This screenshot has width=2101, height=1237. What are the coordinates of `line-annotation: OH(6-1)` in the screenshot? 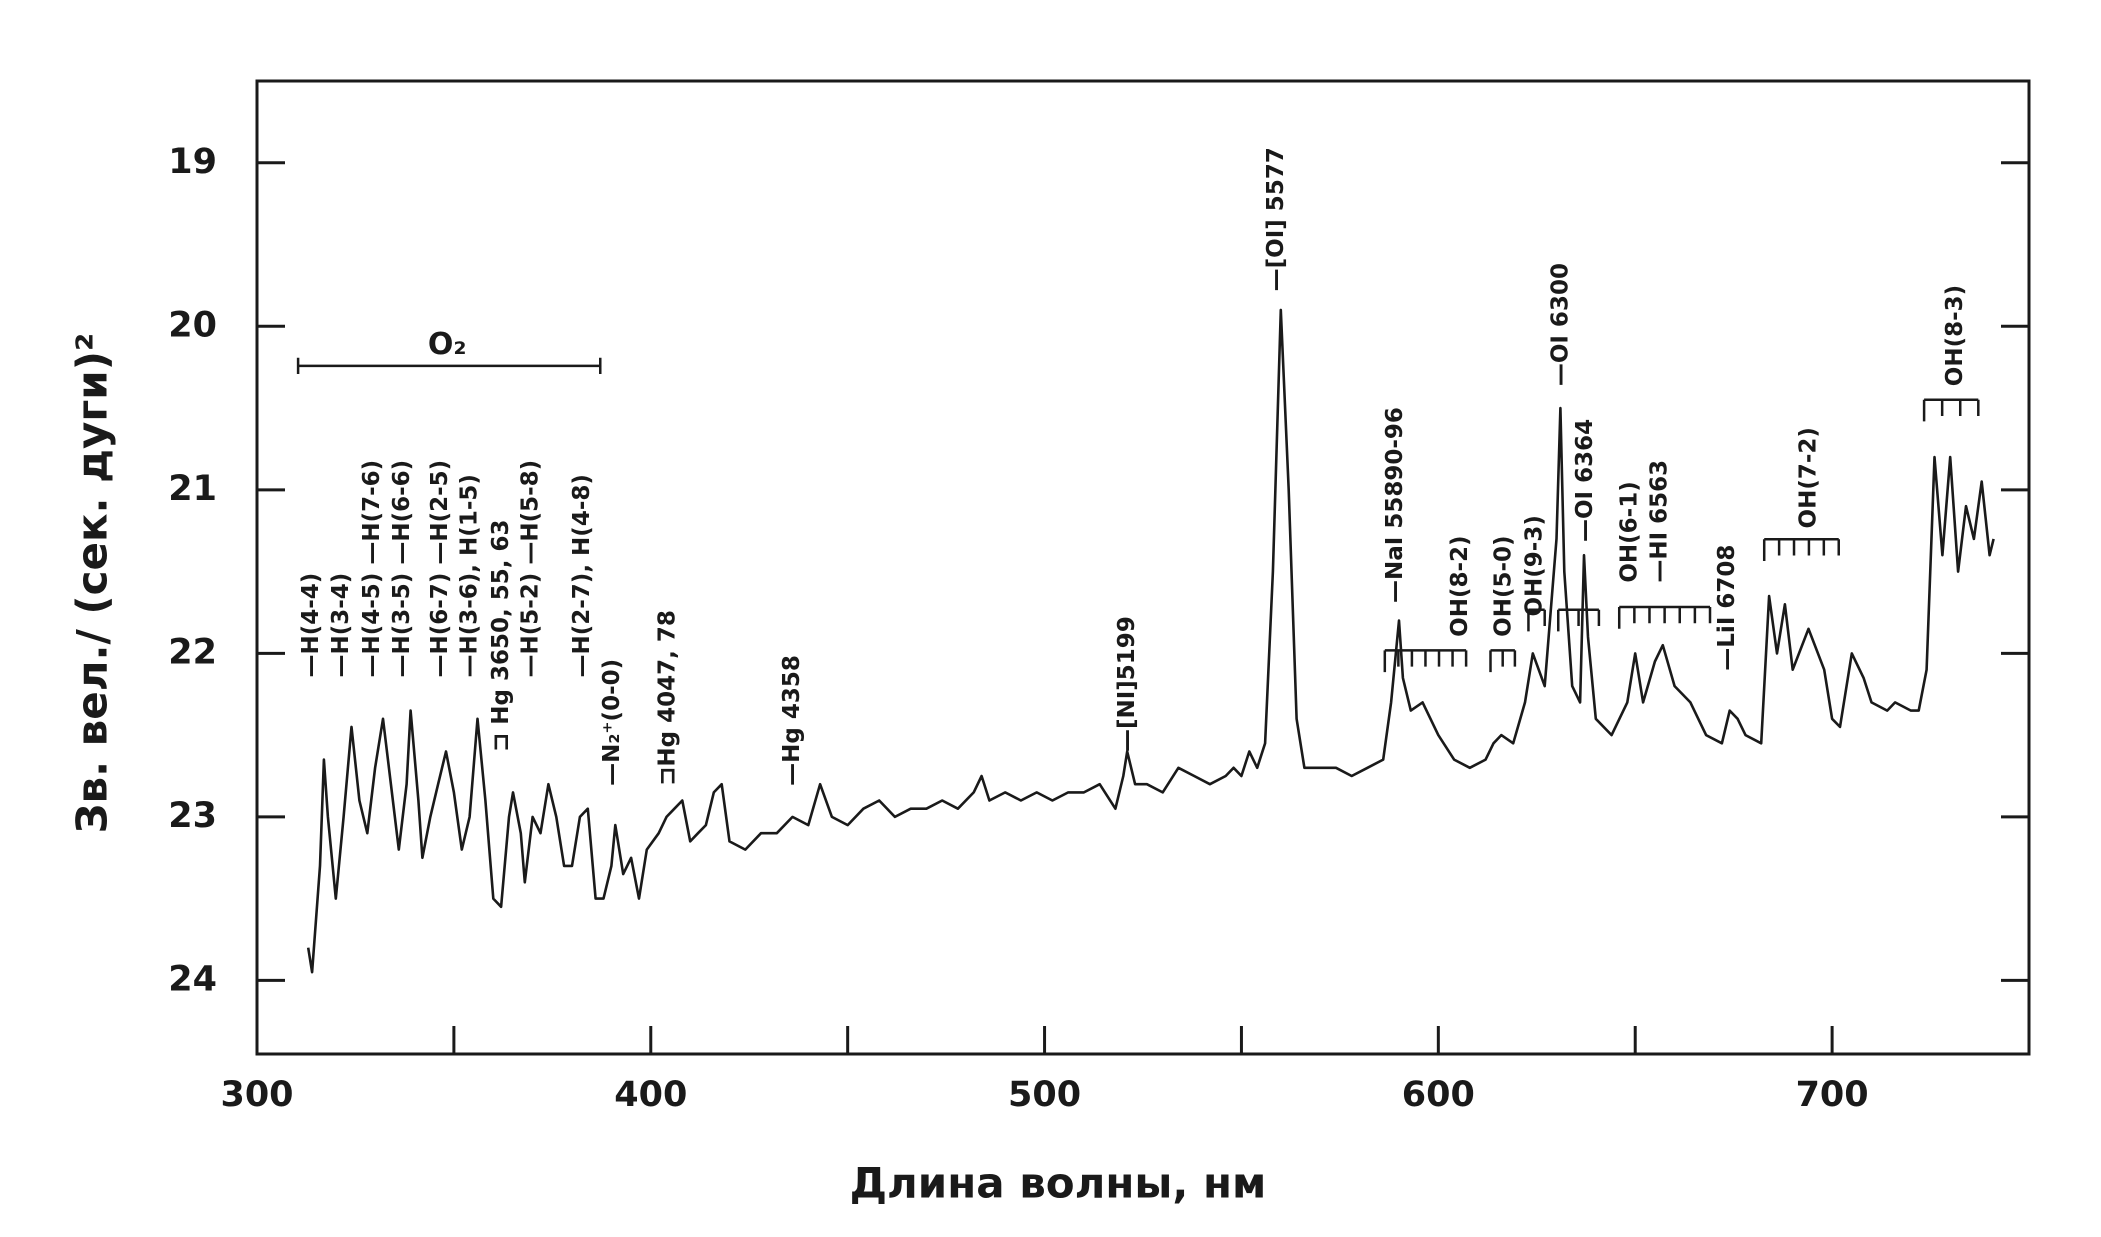 It's located at (1630, 531).